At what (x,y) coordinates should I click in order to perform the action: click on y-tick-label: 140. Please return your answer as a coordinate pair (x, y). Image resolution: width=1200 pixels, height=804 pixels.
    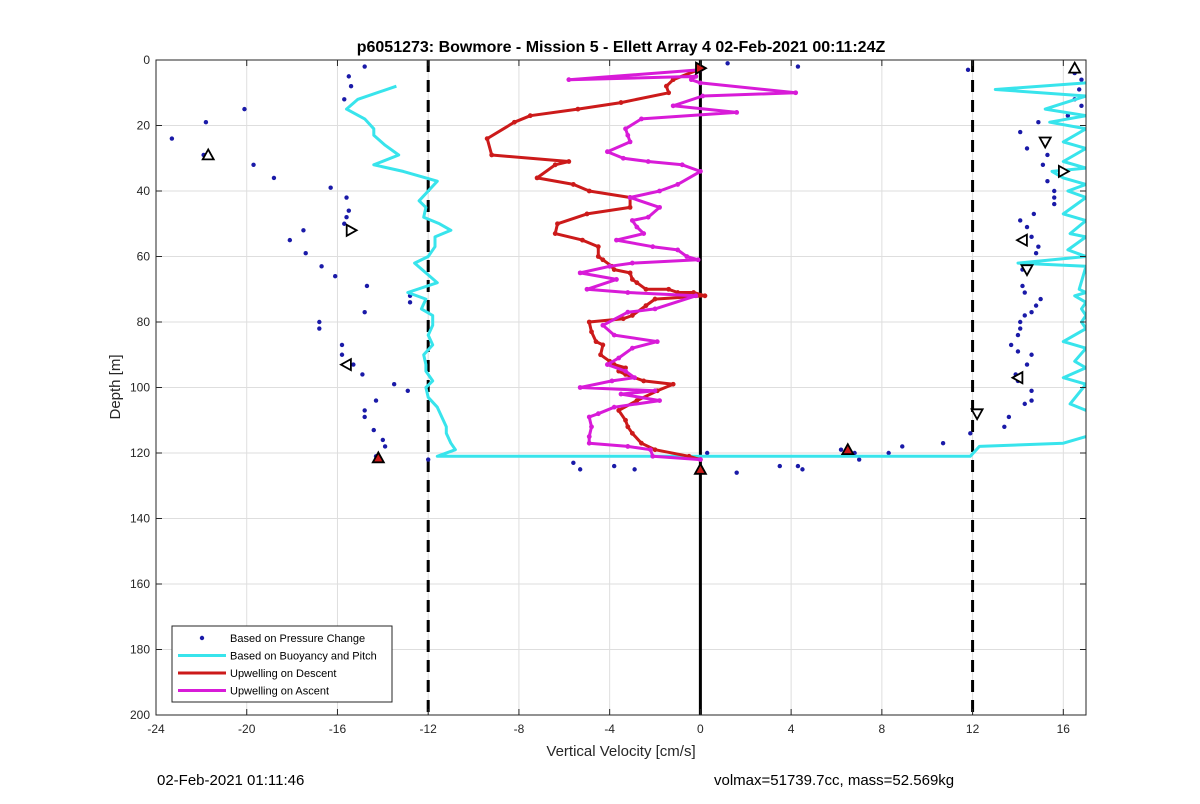
    Looking at the image, I should click on (140, 519).